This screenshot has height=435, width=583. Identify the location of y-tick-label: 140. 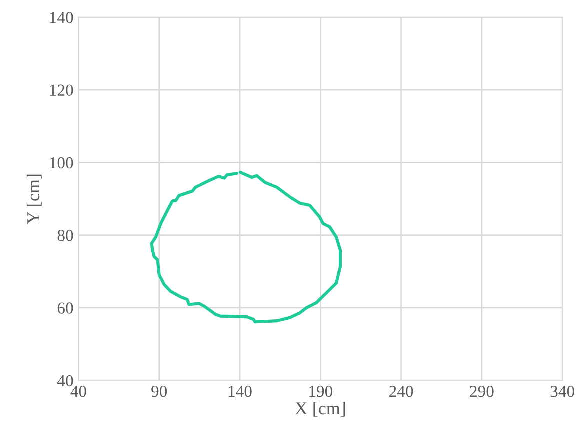
(62, 18).